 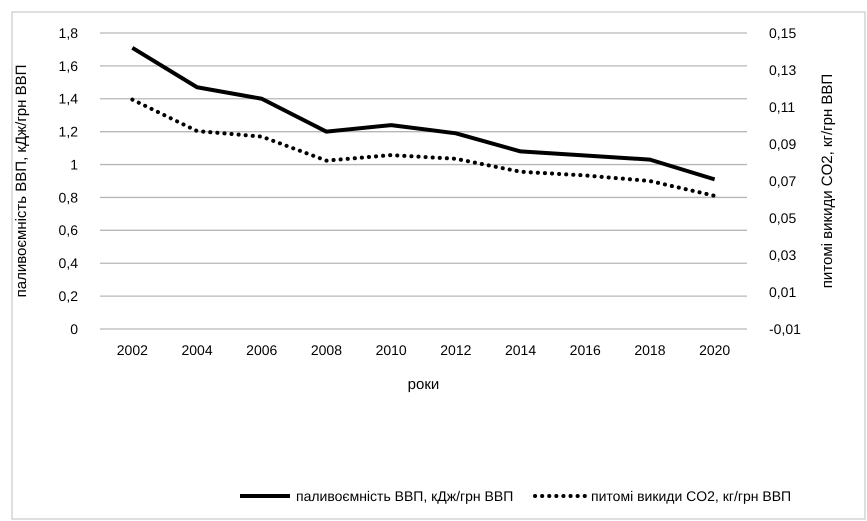 I want to click on y-tick-label: 1,6, so click(x=68, y=66).